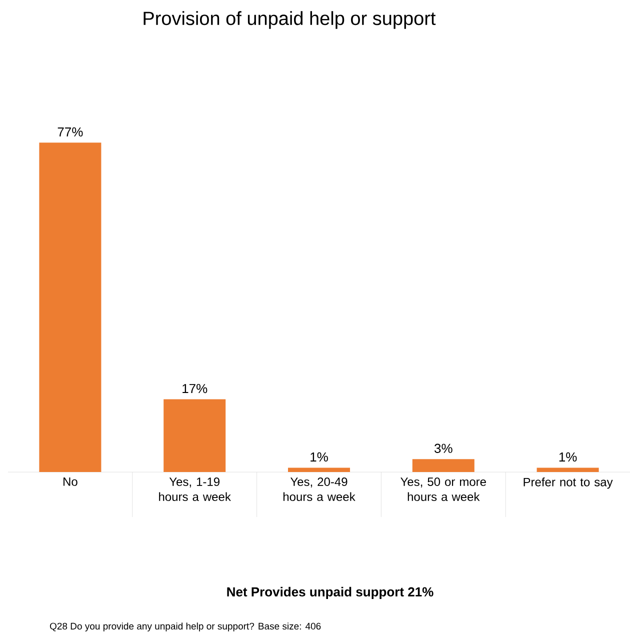 This screenshot has width=630, height=636. I want to click on x-tick-label: Prefer not to say, so click(568, 483).